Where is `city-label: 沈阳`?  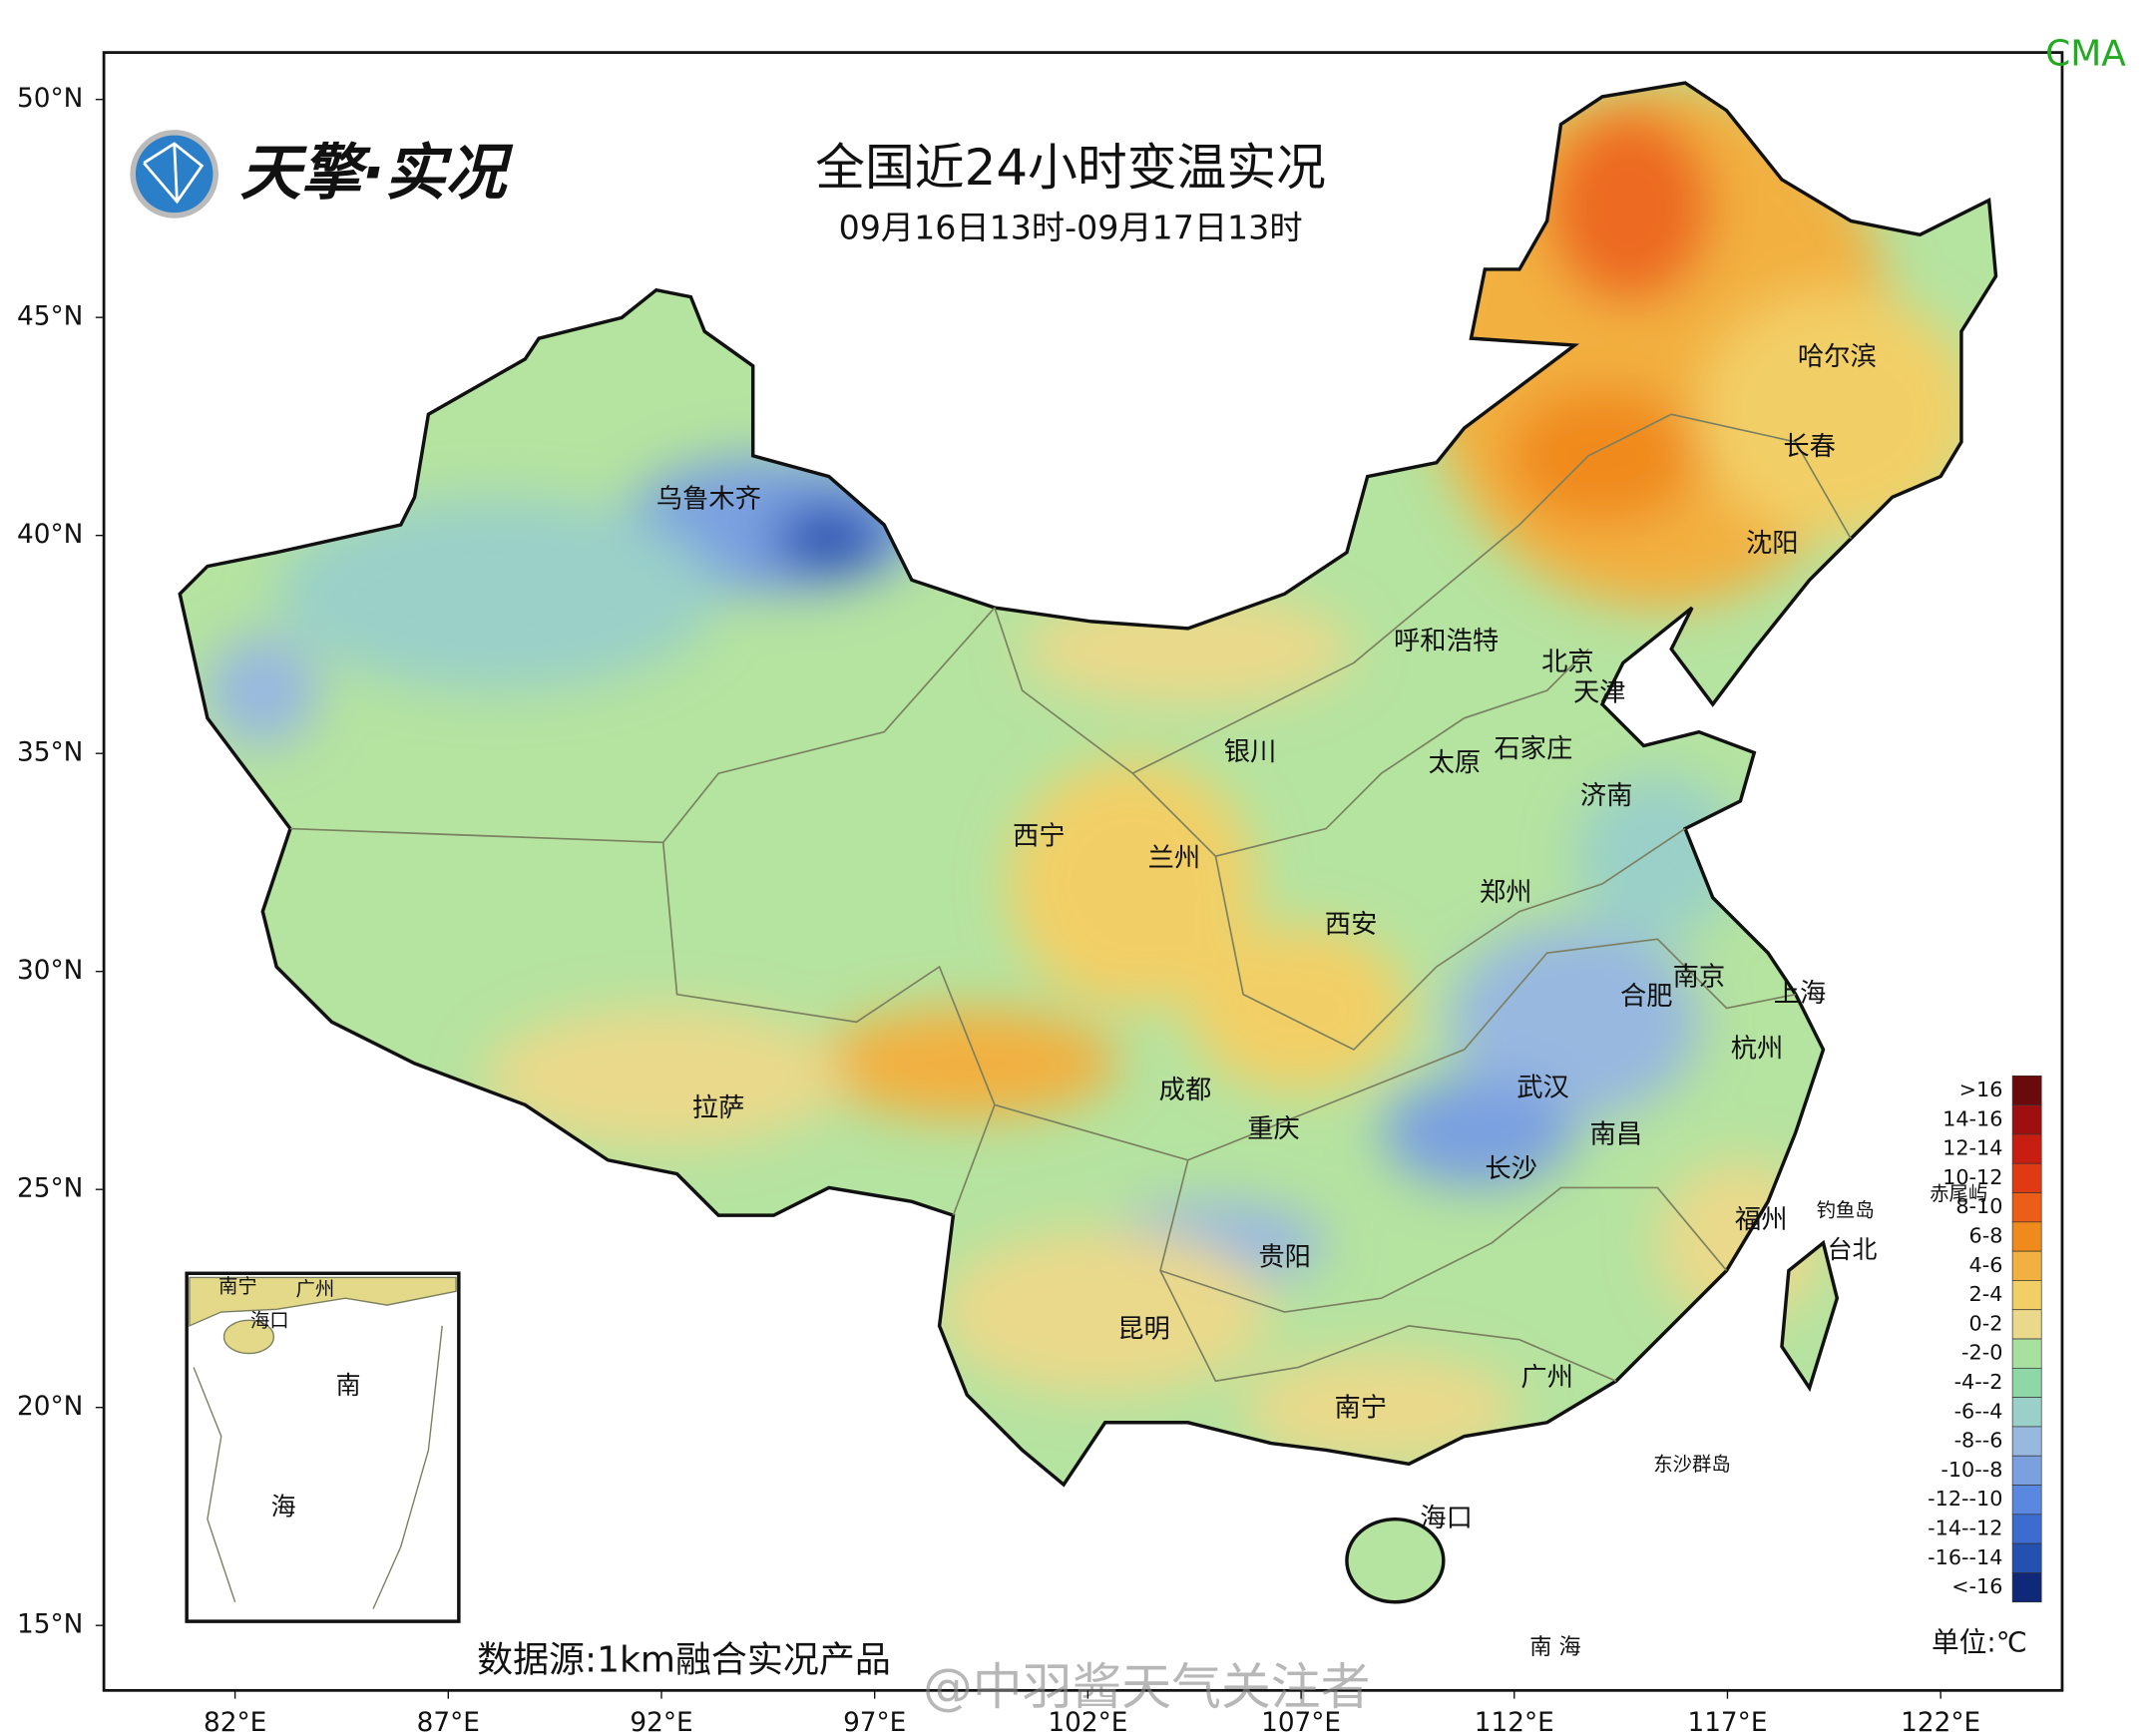 city-label: 沈阳 is located at coordinates (1772, 544).